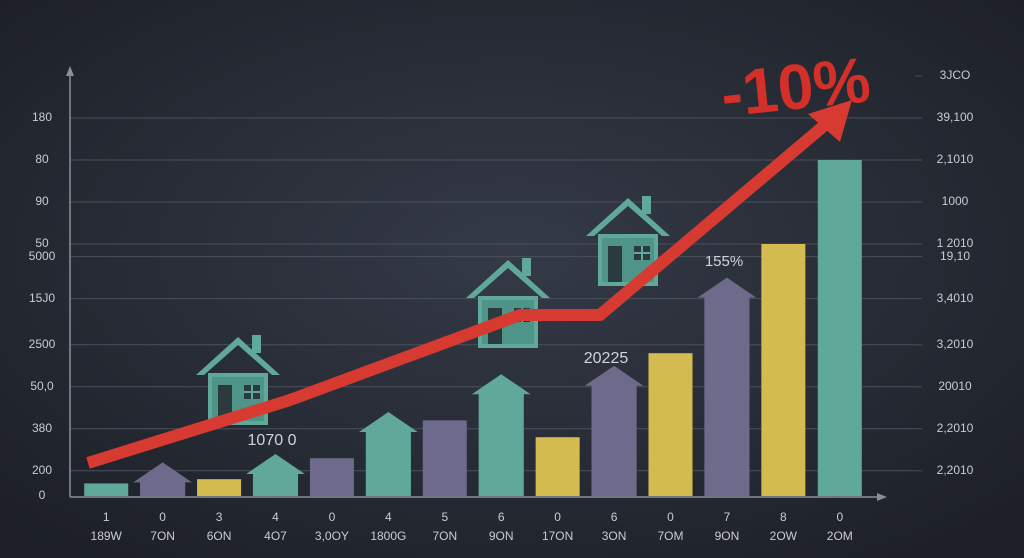  What do you see at coordinates (783, 517) in the screenshot?
I see `x-tick-label: 8` at bounding box center [783, 517].